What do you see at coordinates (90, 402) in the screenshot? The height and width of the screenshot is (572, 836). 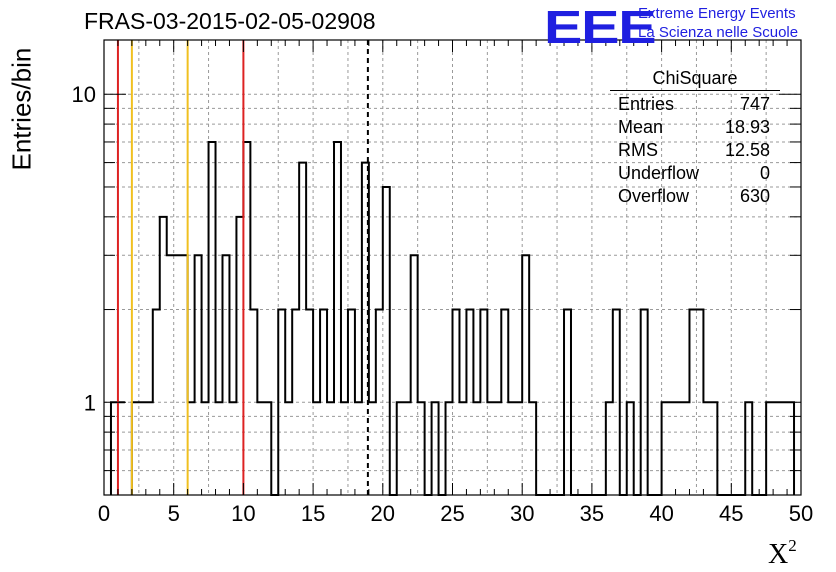 I see `y-tick-label: 1` at bounding box center [90, 402].